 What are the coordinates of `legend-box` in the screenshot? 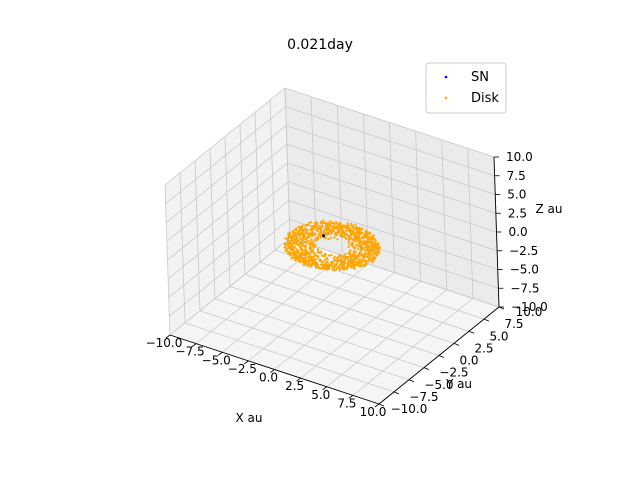 It's located at (466, 88).